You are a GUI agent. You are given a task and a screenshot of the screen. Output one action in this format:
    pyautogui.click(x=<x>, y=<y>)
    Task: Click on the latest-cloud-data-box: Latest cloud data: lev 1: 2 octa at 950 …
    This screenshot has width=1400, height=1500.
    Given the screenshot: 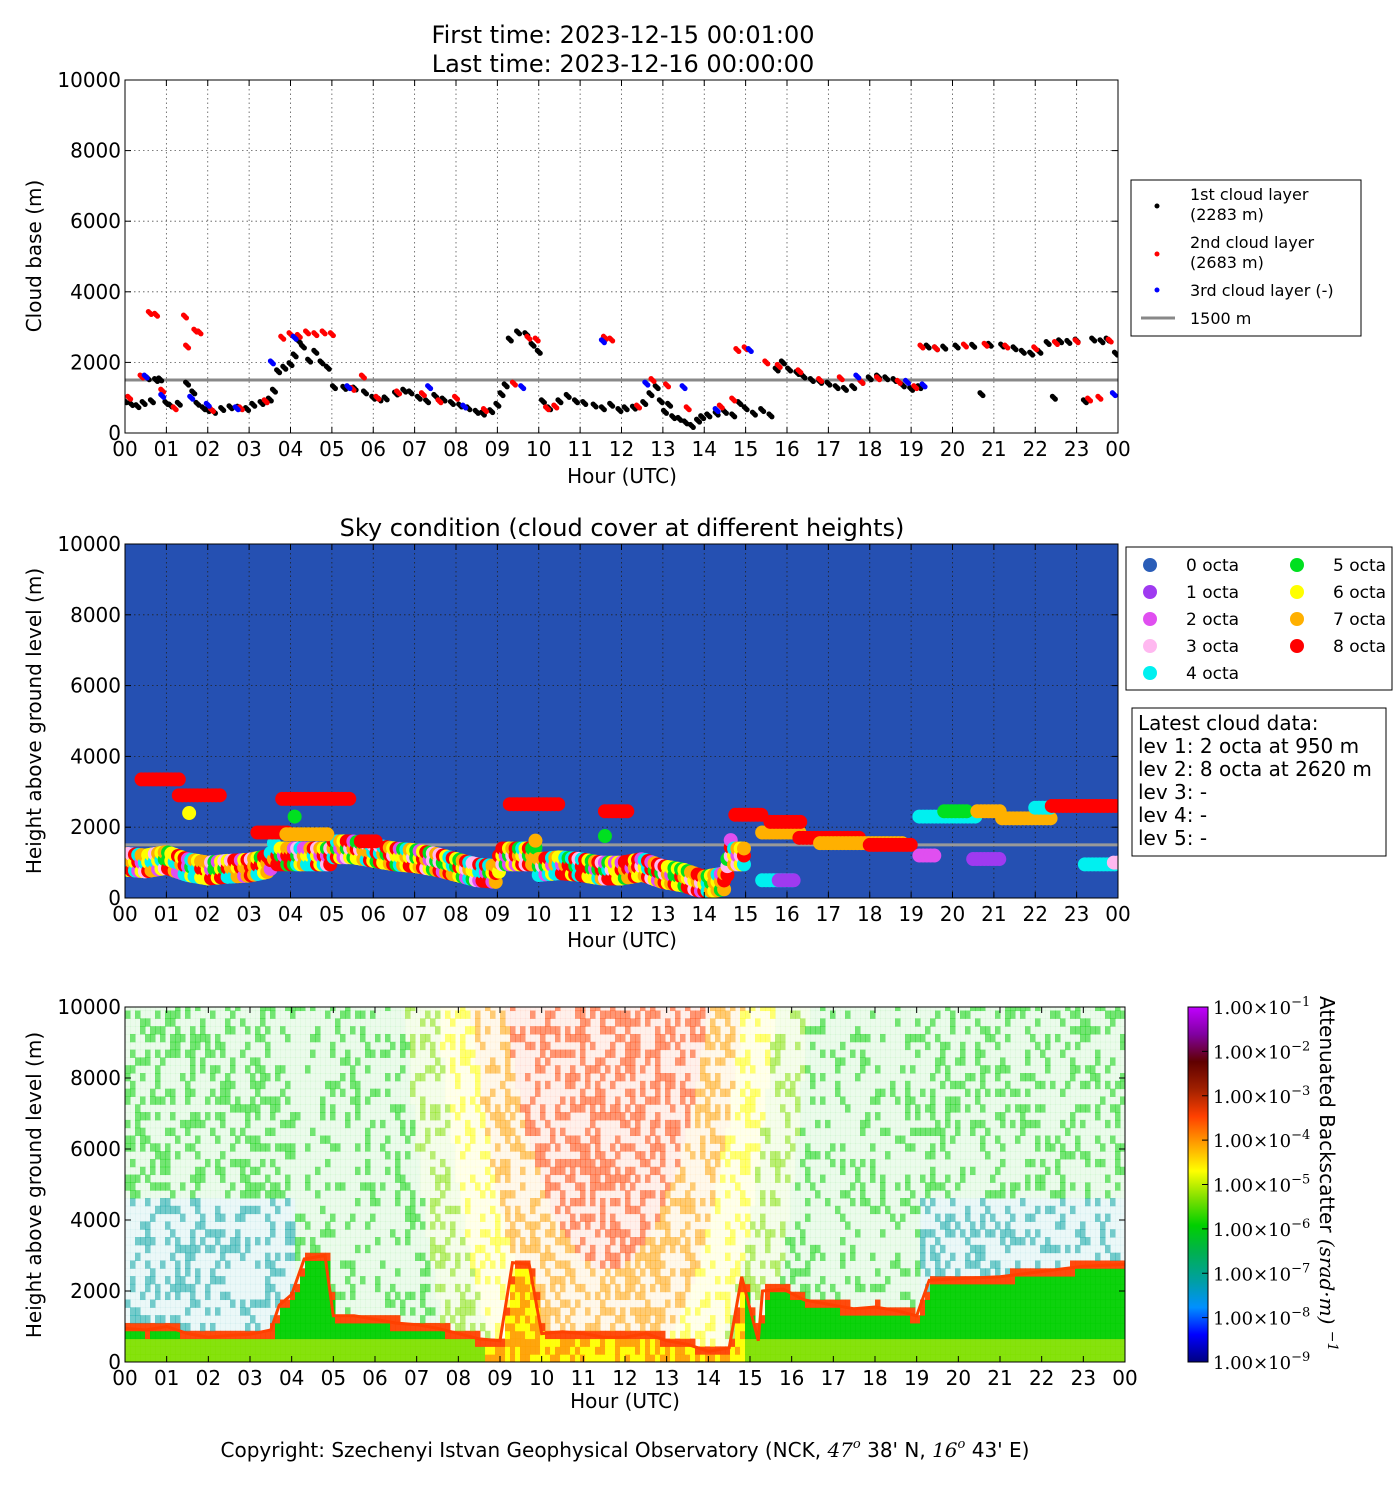 What is the action you would take?
    pyautogui.click(x=1259, y=782)
    